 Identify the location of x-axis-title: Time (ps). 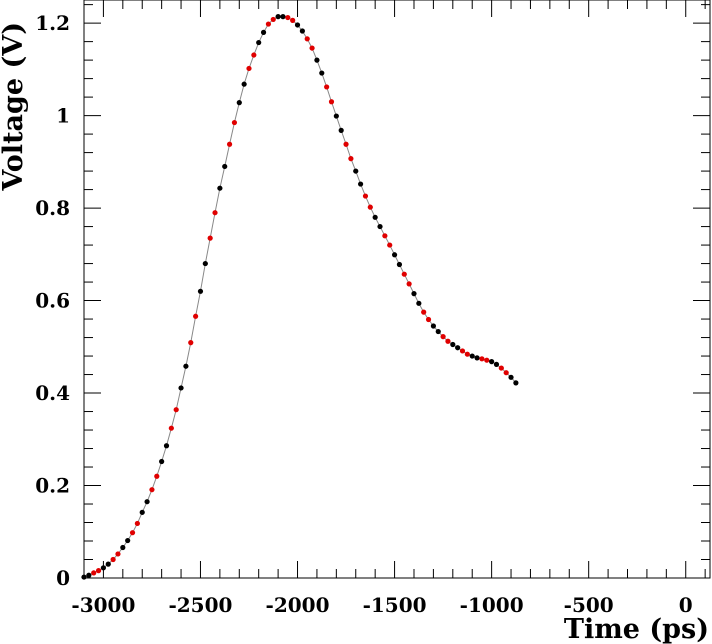
(636, 629).